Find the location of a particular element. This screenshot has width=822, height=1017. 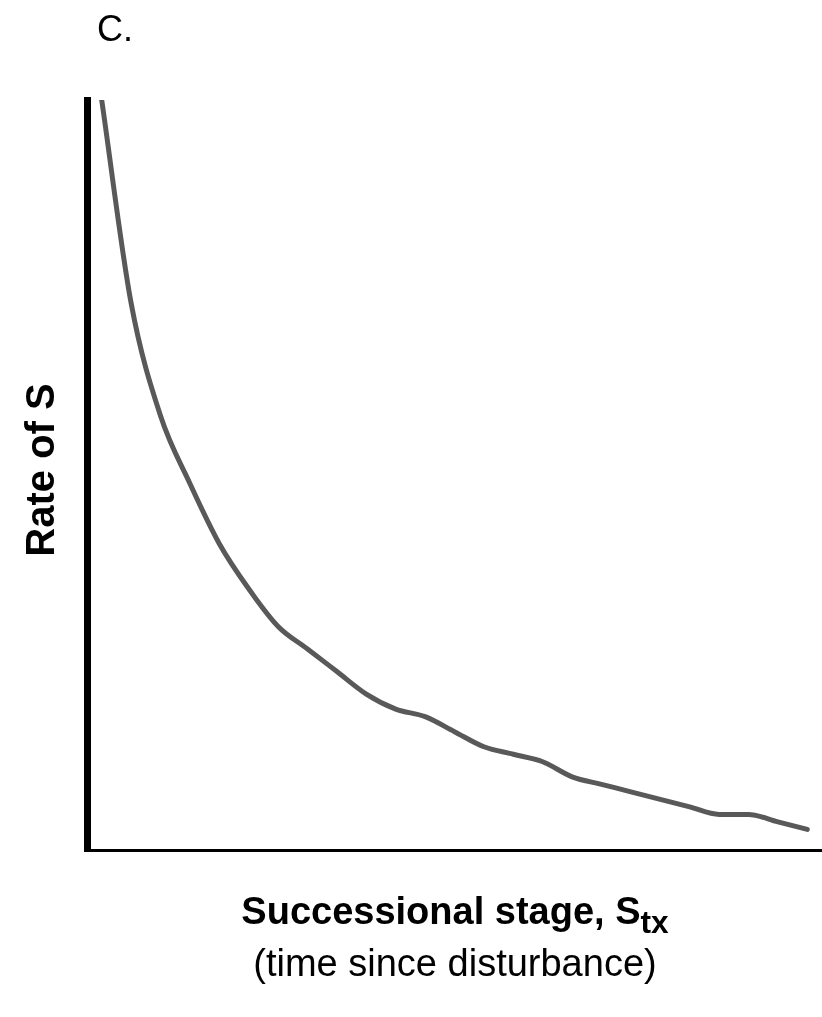

y-axis-title: Rate of S is located at coordinates (40, 470).